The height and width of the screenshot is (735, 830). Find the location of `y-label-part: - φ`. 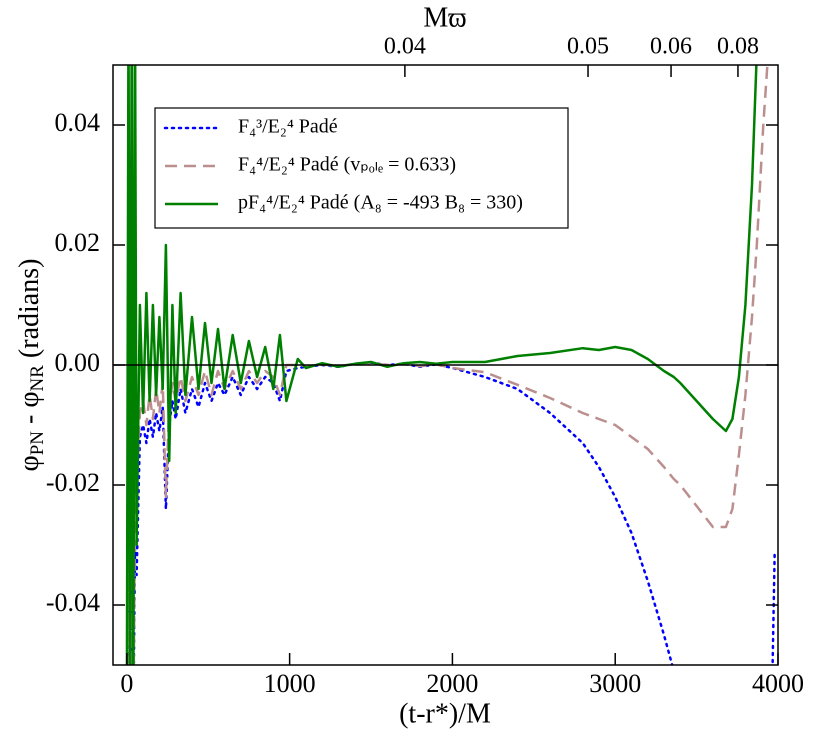

y-label-part: - φ is located at coordinates (29, 410).